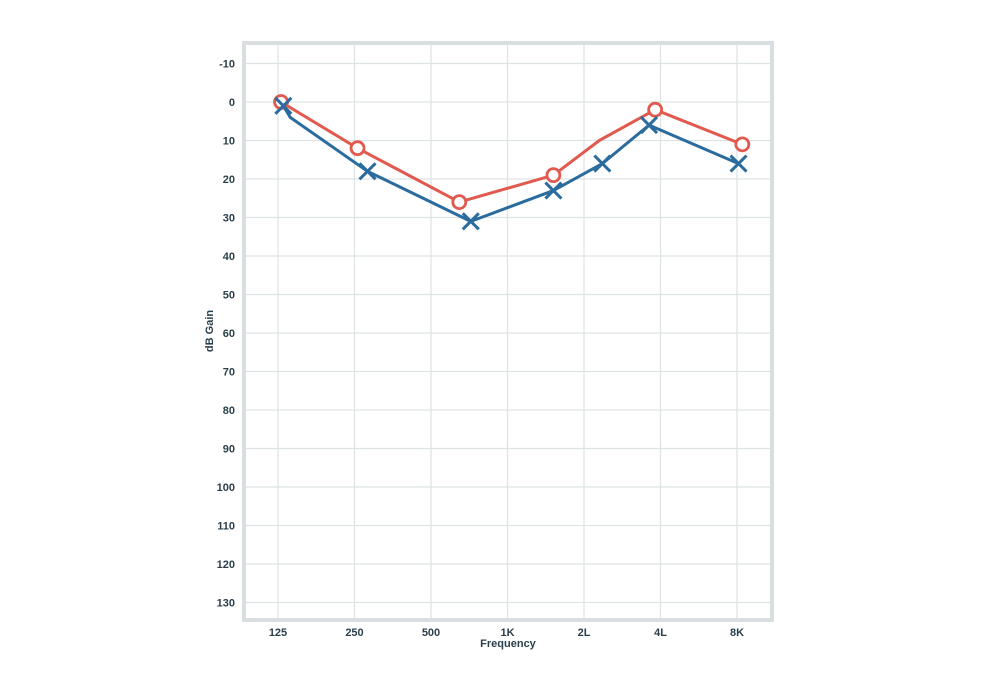 The height and width of the screenshot is (695, 992). Describe the element at coordinates (226, 565) in the screenshot. I see `y-tick-label: 120` at that location.